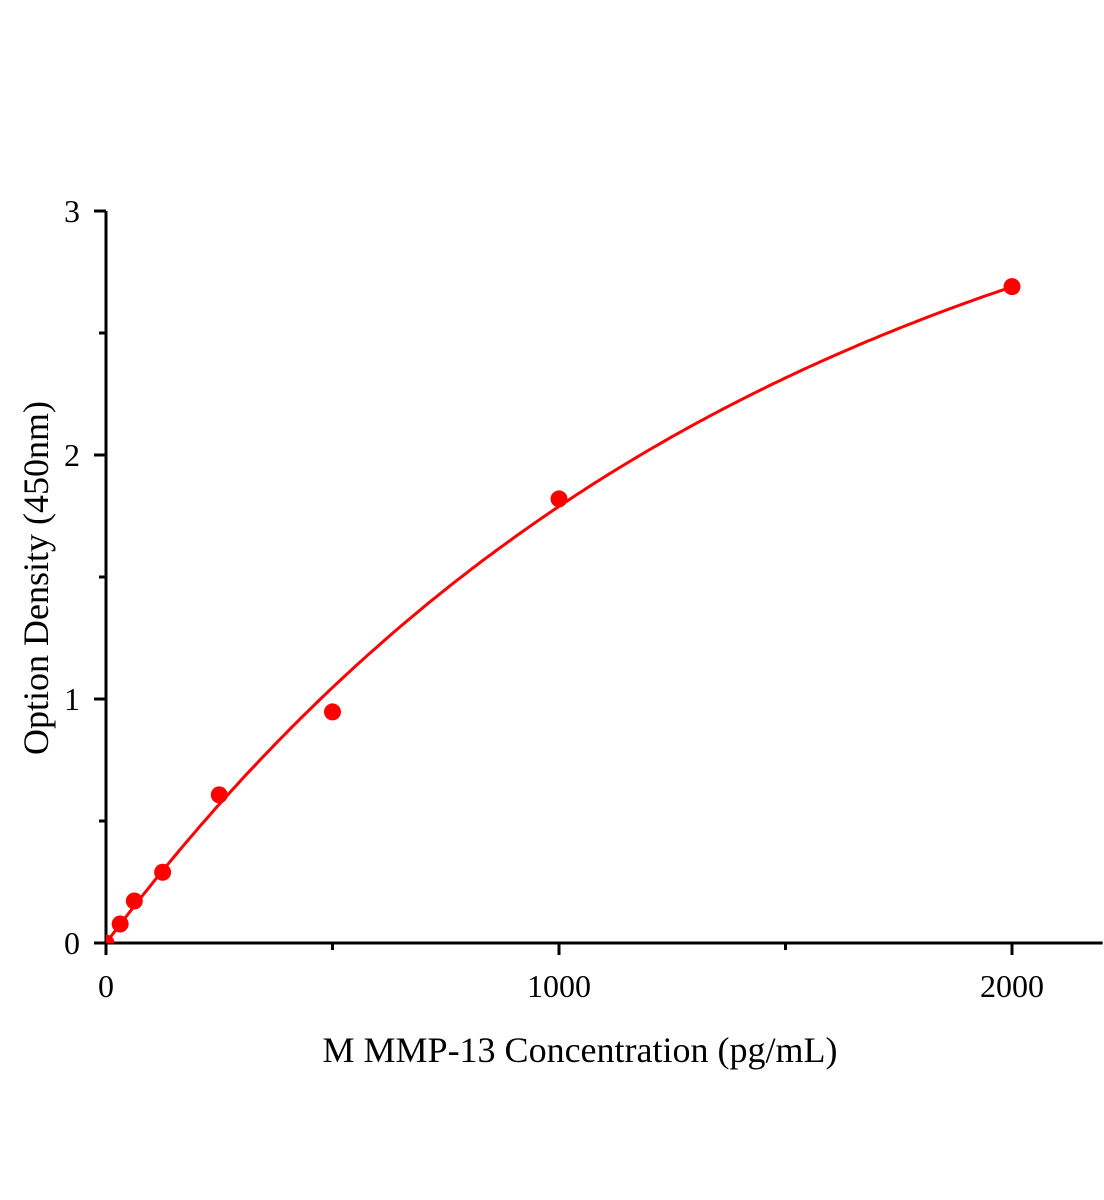 The width and height of the screenshot is (1104, 1200). I want to click on x-tick-label: 2000, so click(1012, 986).